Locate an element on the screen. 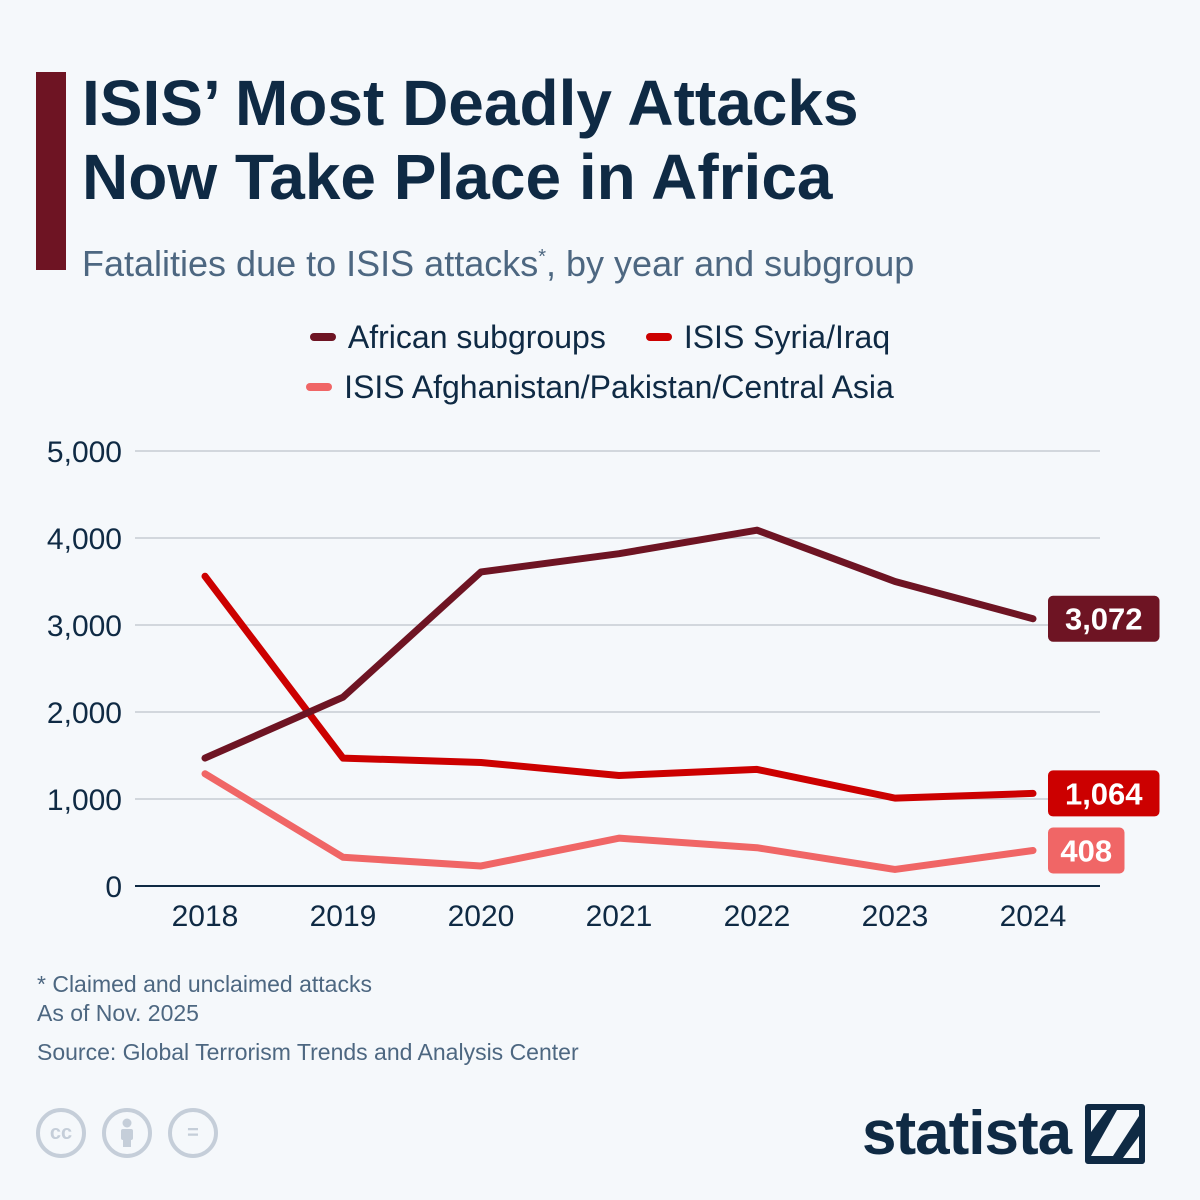 This screenshot has height=1200, width=1200. african-subgroups-line is located at coordinates (619, 644).